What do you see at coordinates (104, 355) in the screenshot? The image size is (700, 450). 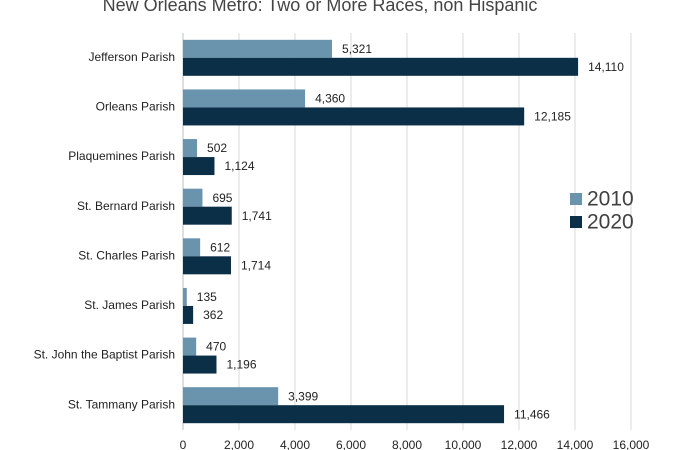 I see `y-tick-label: St. John the Baptist Parish` at bounding box center [104, 355].